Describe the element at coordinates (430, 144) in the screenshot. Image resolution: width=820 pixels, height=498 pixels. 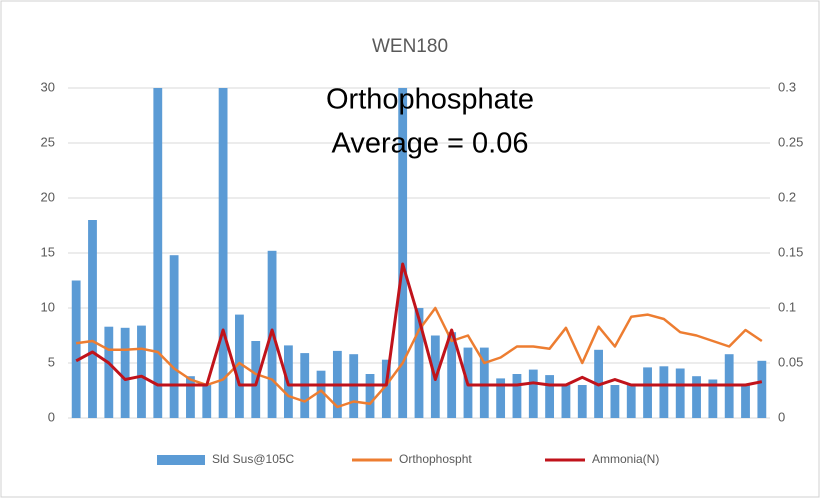
I see `annotation: Average = 0.06` at that location.